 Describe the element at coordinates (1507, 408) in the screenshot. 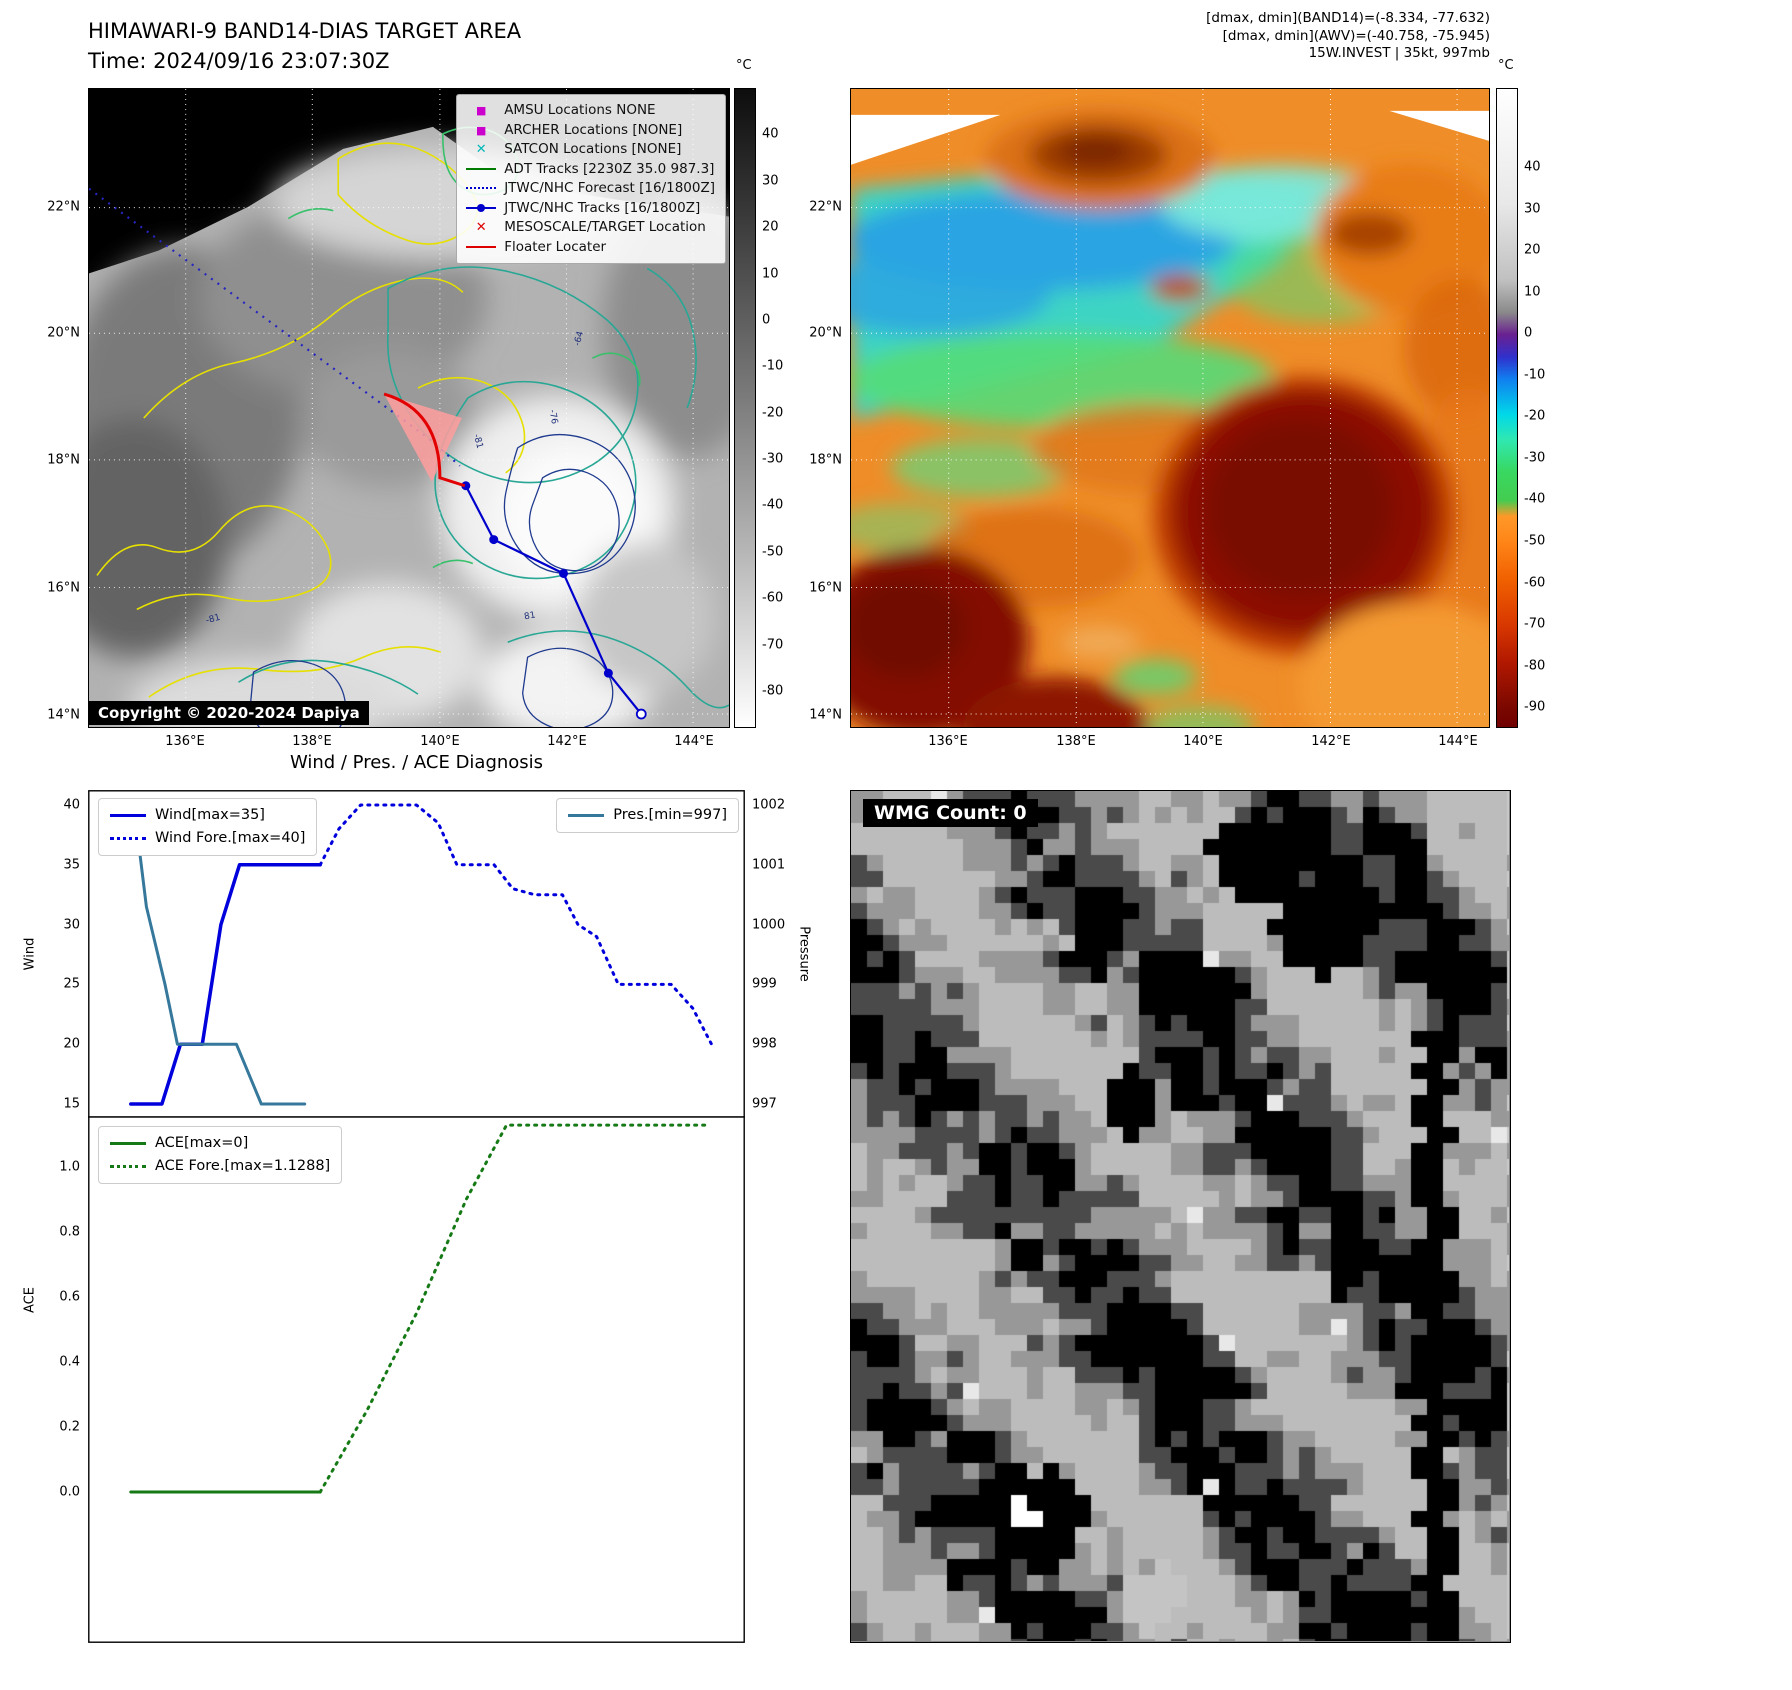

I see `awv-colorbar` at that location.